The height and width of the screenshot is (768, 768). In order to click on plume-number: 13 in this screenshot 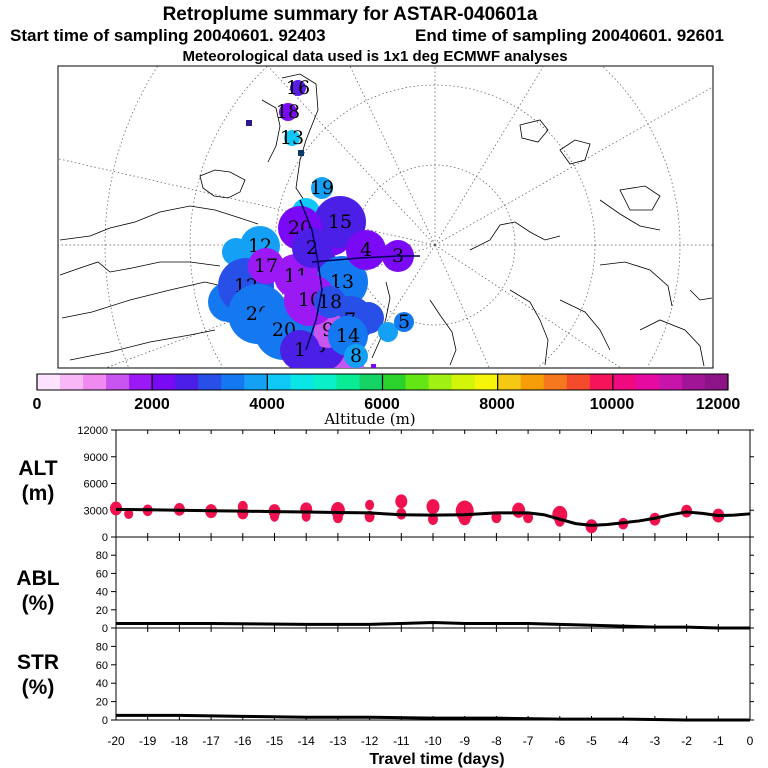, I will do `click(292, 138)`.